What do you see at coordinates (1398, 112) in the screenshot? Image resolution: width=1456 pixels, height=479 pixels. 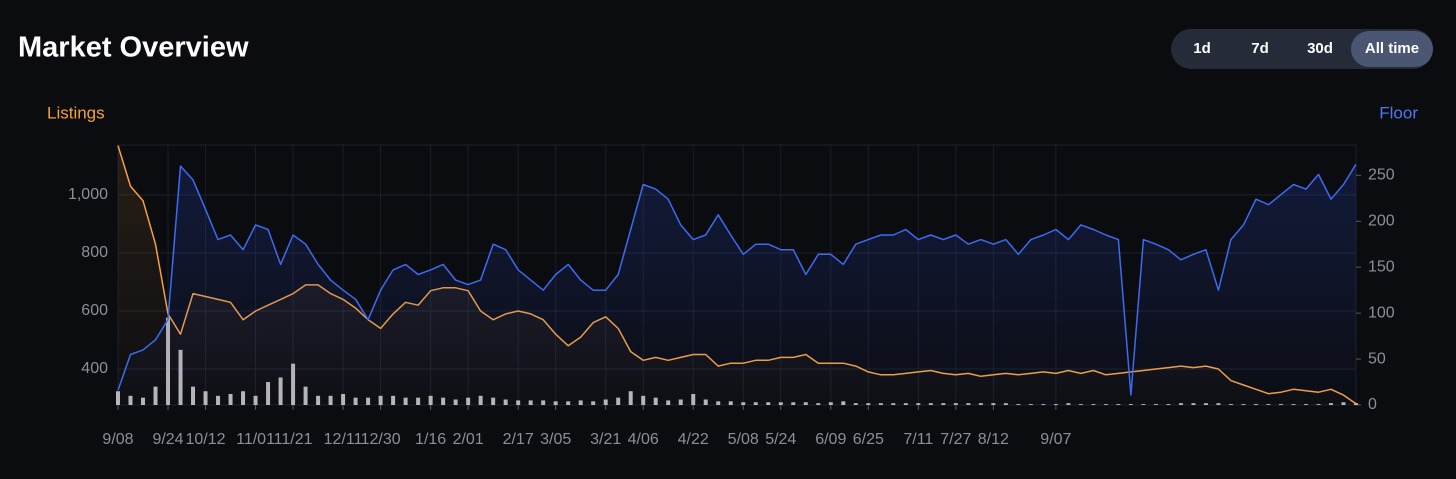 I see `right-axis-label: Floor` at bounding box center [1398, 112].